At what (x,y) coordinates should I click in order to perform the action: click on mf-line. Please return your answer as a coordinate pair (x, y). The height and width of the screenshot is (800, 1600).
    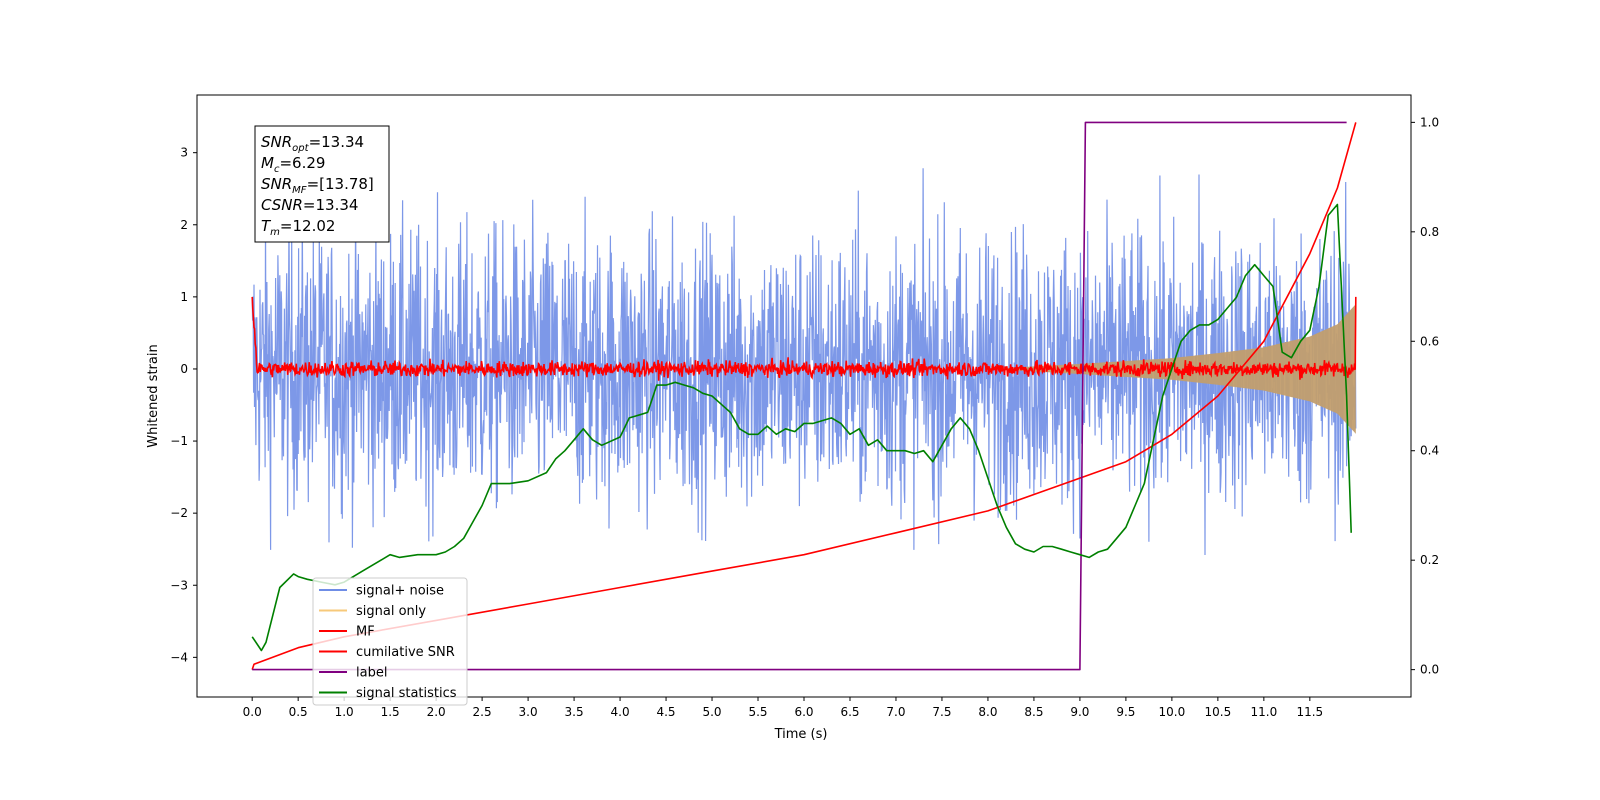
    Looking at the image, I should click on (804, 338).